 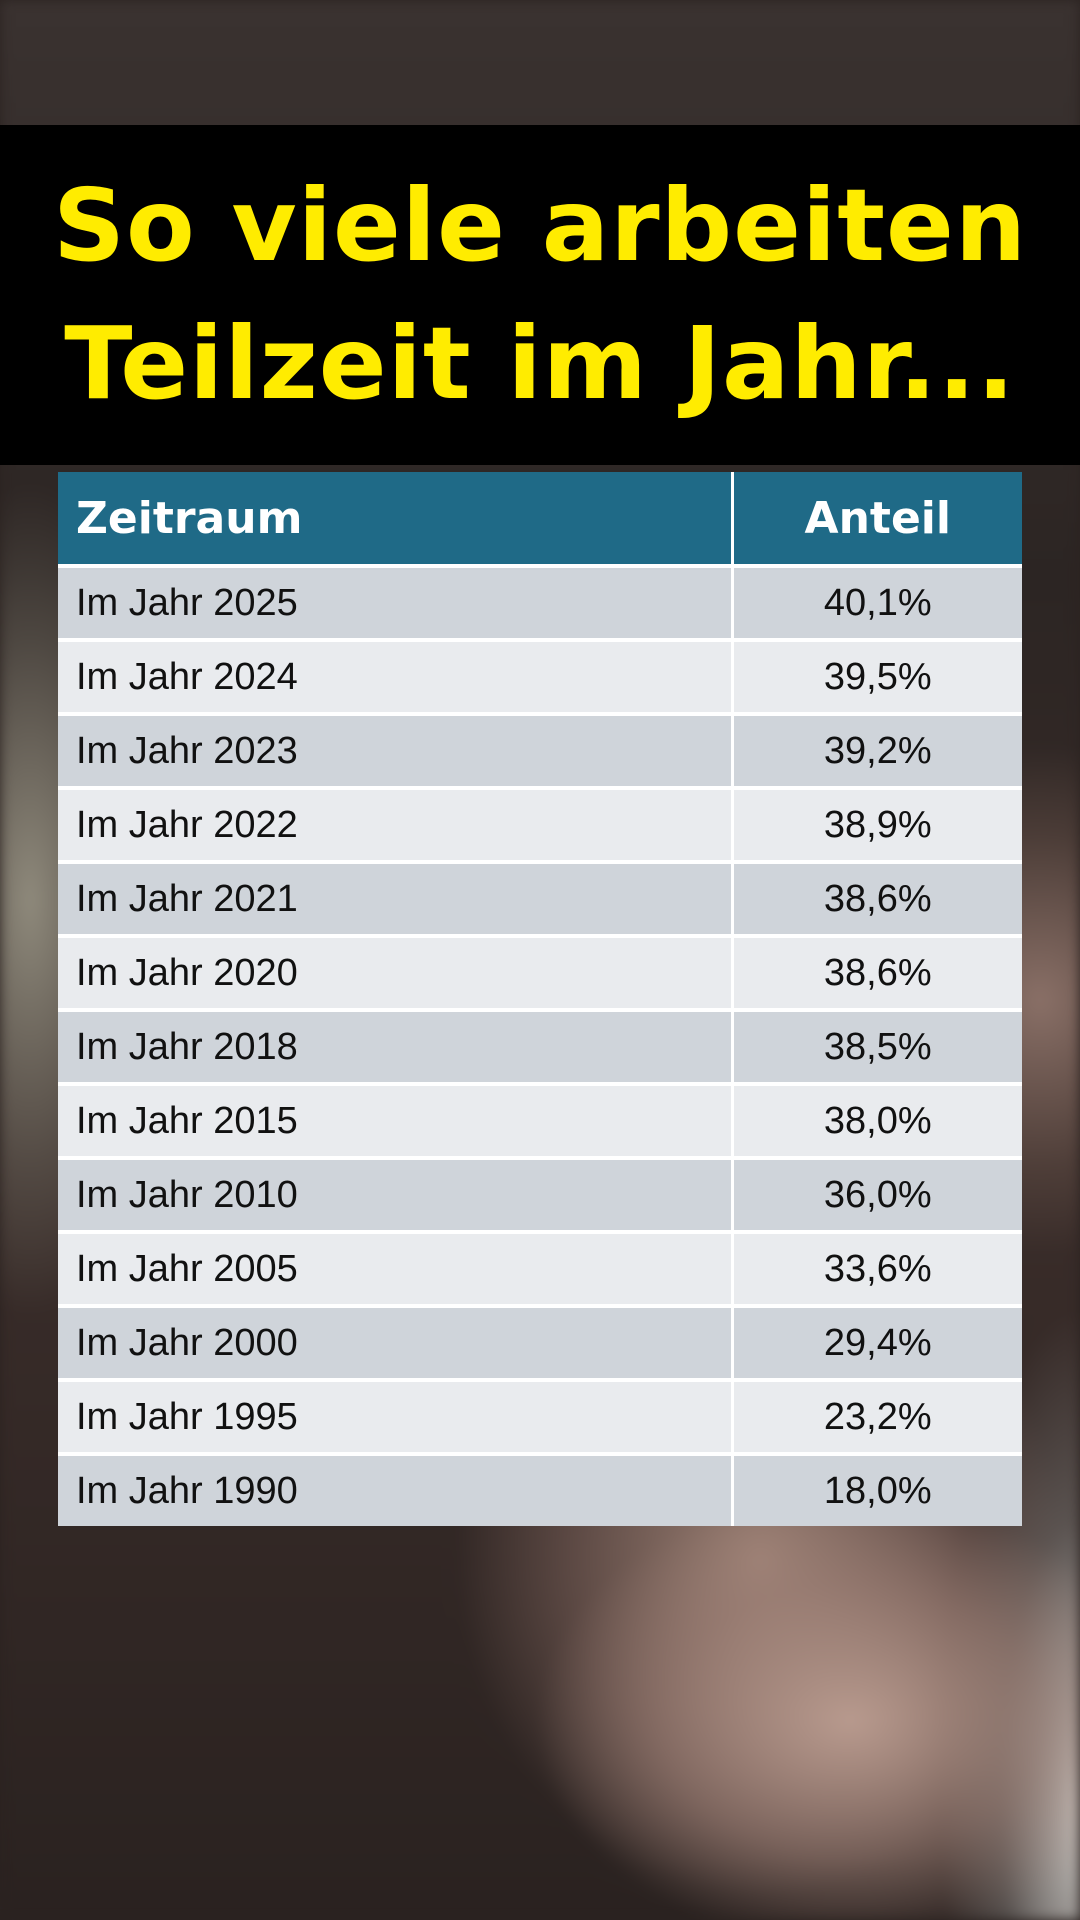 I want to click on cell-zeitraum: Im Jahr 2025, so click(x=396, y=602).